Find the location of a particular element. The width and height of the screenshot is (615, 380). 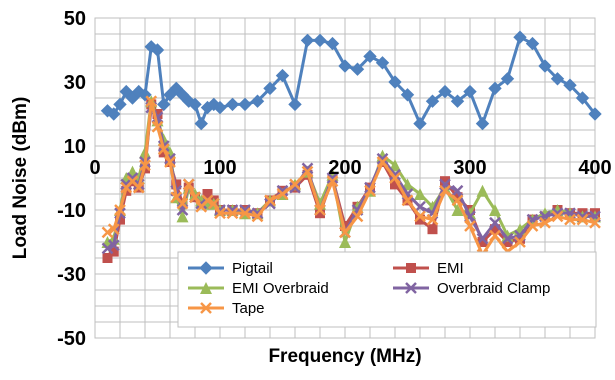

y-tick-label: 30 is located at coordinates (75, 83).